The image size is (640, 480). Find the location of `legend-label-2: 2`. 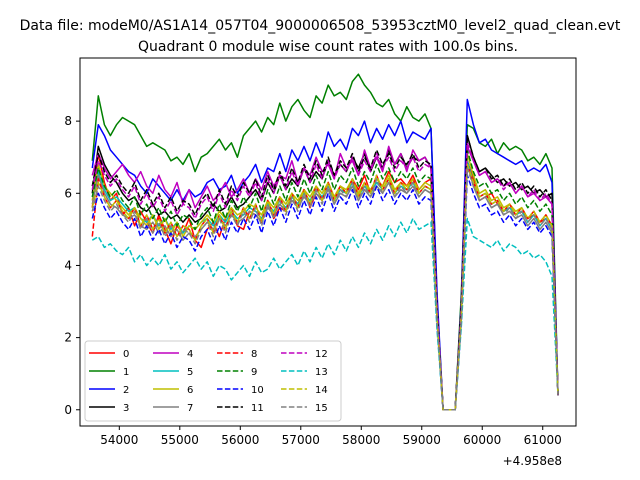

legend-label-2: 2 is located at coordinates (126, 390).